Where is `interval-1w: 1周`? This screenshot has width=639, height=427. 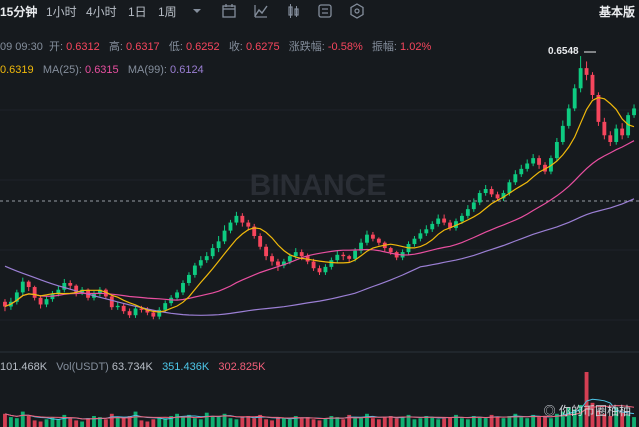
interval-1w: 1周 is located at coordinates (167, 12).